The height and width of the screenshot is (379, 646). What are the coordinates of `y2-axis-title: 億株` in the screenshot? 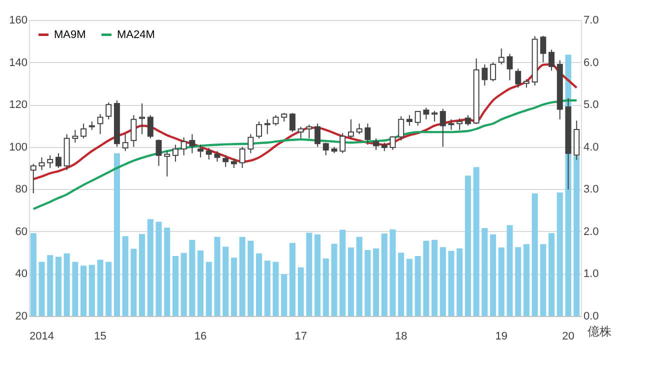 It's located at (600, 331).